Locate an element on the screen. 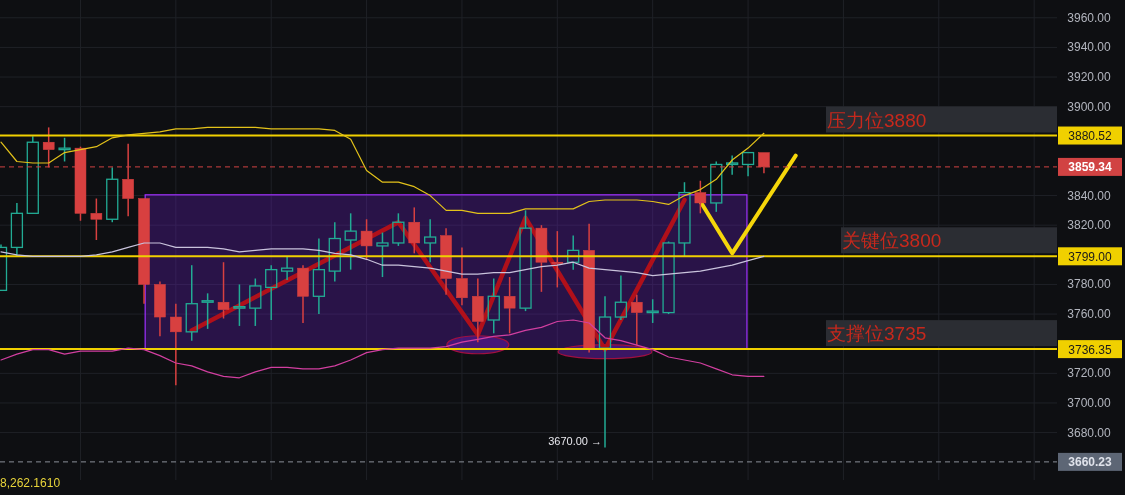 This screenshot has width=1125, height=495. annotation: 压力位3880 is located at coordinates (877, 120).